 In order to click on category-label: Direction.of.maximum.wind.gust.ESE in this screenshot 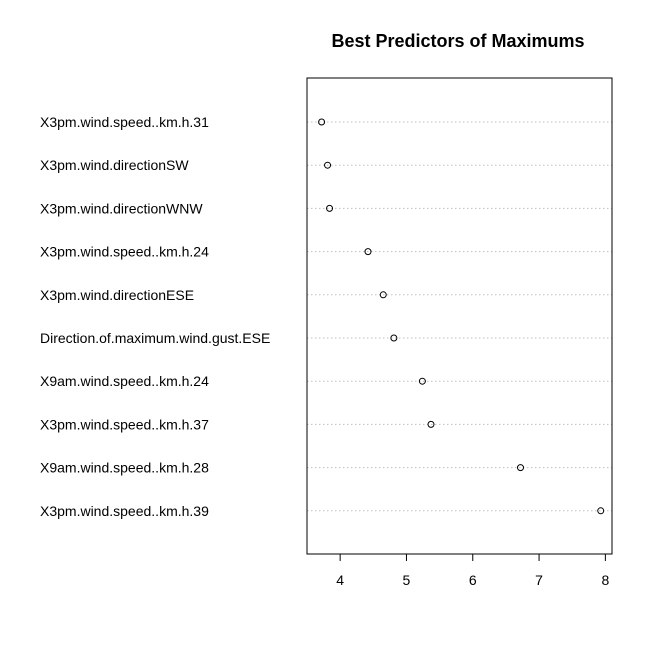, I will do `click(155, 338)`.